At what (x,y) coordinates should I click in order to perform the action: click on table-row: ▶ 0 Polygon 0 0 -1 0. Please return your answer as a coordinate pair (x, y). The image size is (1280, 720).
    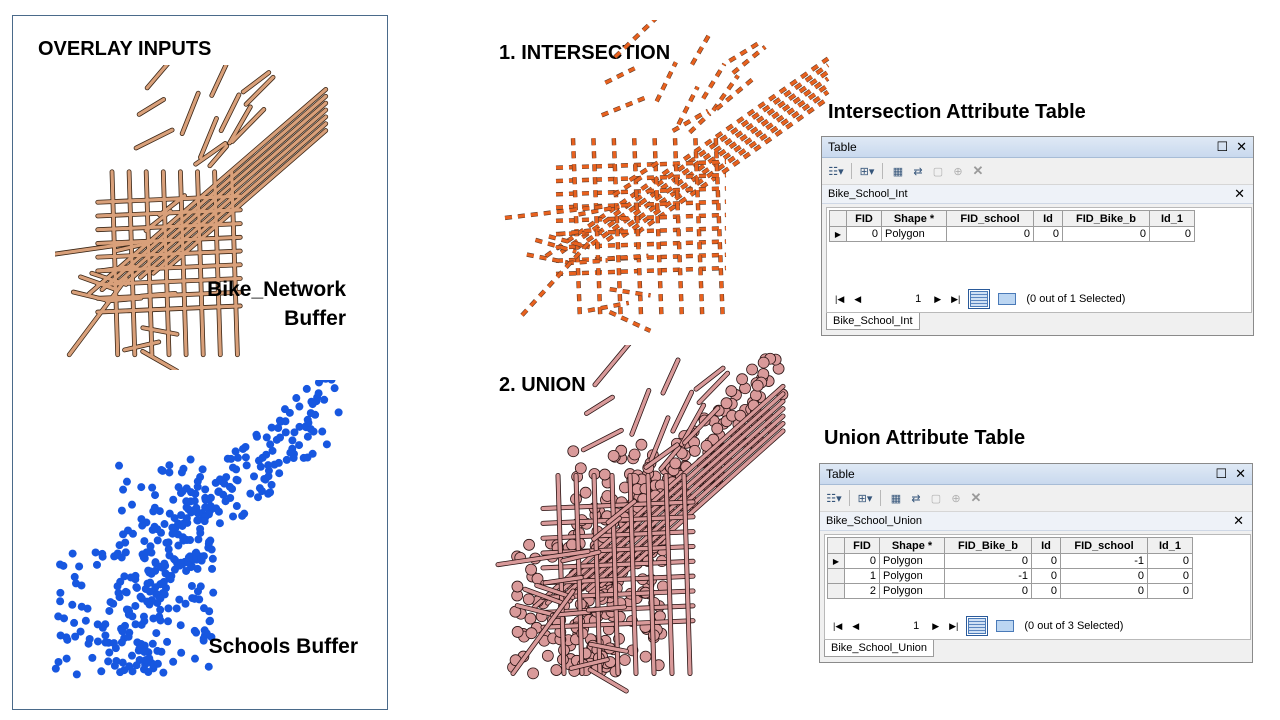
    Looking at the image, I should click on (1010, 561).